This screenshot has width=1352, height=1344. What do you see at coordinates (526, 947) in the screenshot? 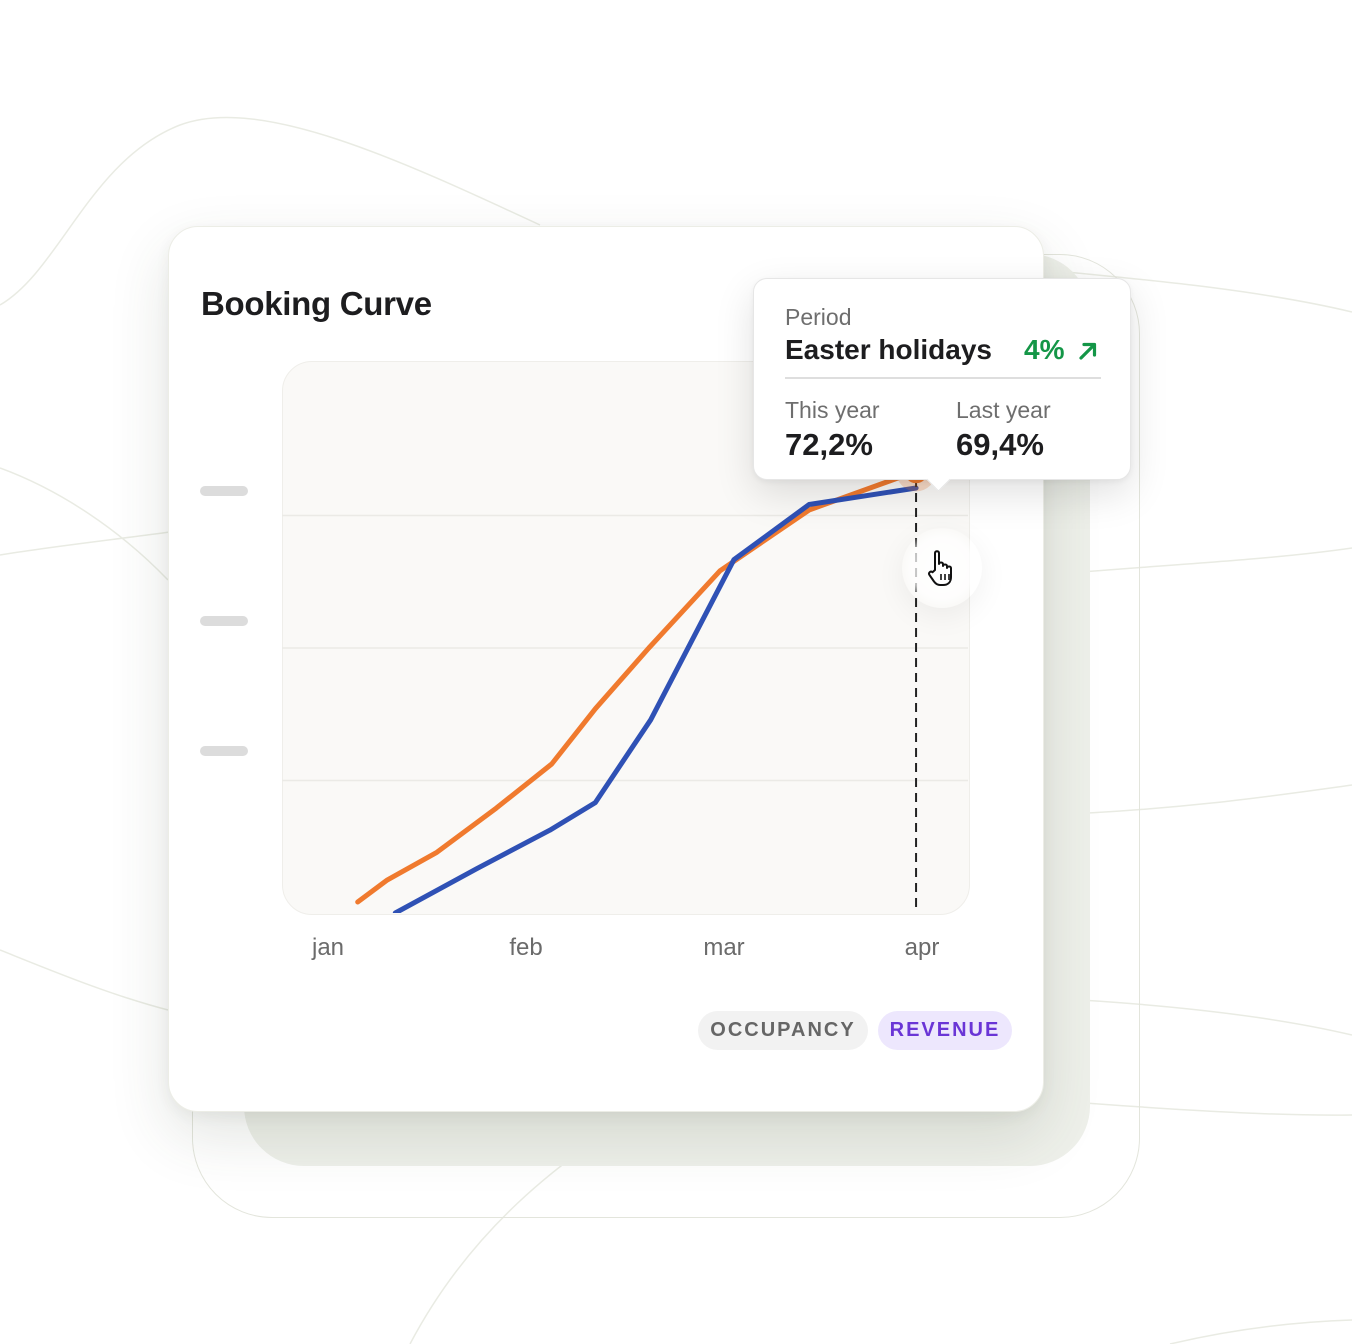
I see `x-tick-label-feb: feb` at bounding box center [526, 947].